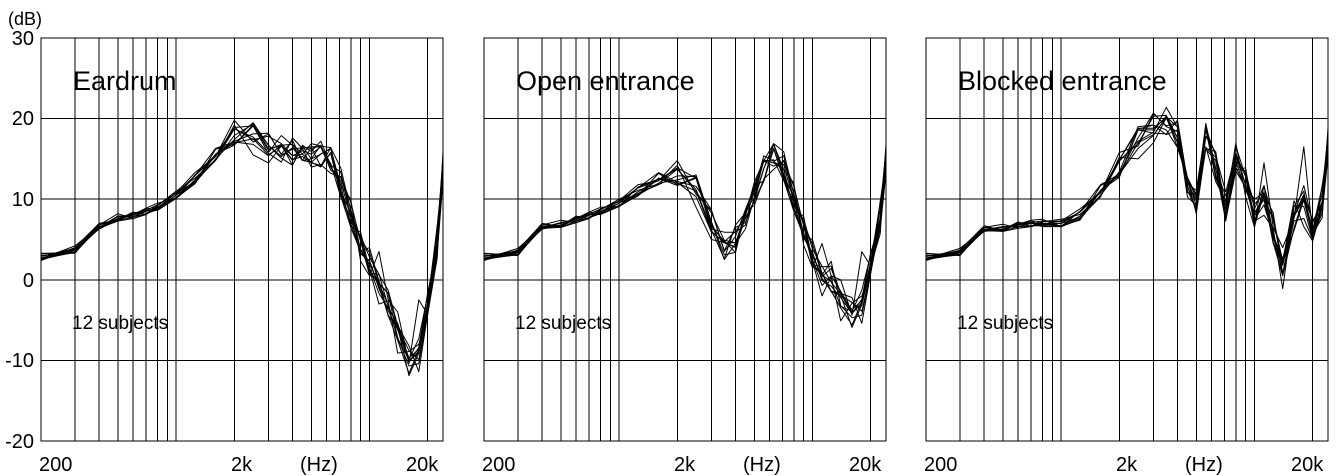  What do you see at coordinates (23, 200) in the screenshot?
I see `y-tick-label-10: 10` at bounding box center [23, 200].